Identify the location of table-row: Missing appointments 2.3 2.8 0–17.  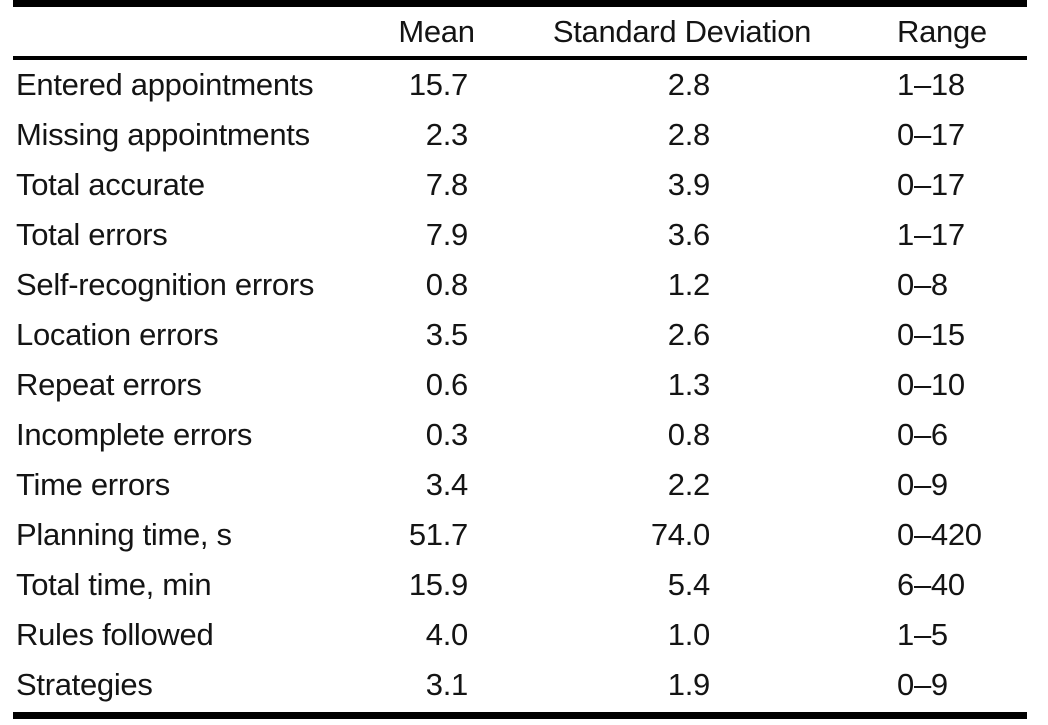
(520, 135).